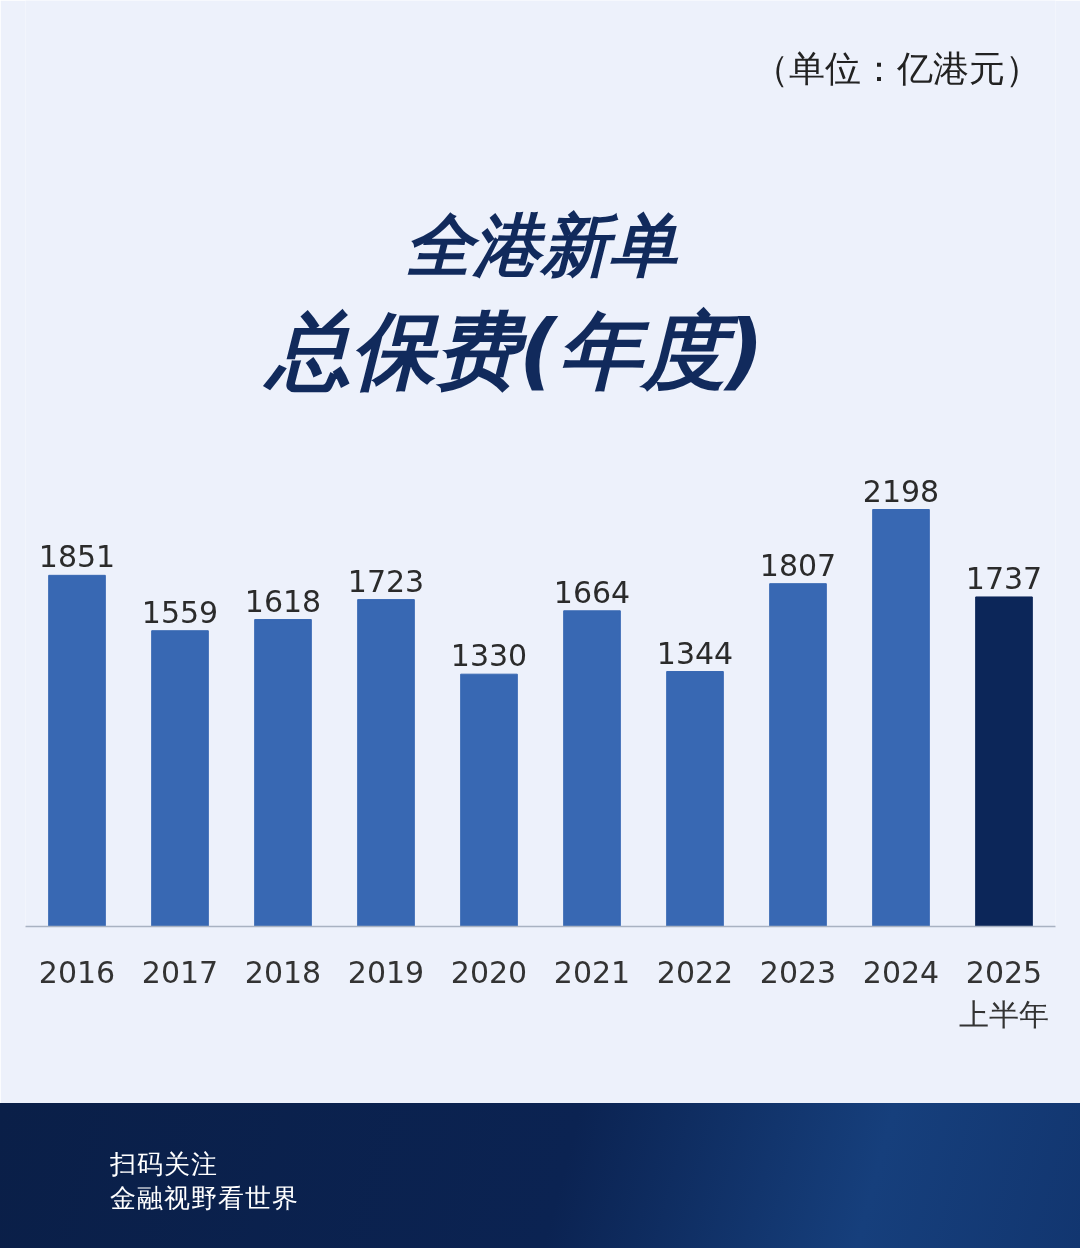 The width and height of the screenshot is (1080, 1248). Describe the element at coordinates (592, 972) in the screenshot. I see `x-tick-label: 2021` at that location.